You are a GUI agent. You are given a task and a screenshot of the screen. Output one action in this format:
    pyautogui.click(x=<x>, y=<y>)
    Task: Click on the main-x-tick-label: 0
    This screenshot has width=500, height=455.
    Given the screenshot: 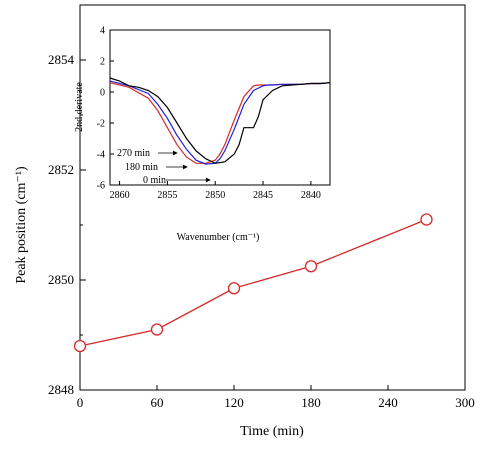 What is the action you would take?
    pyautogui.click(x=80, y=402)
    